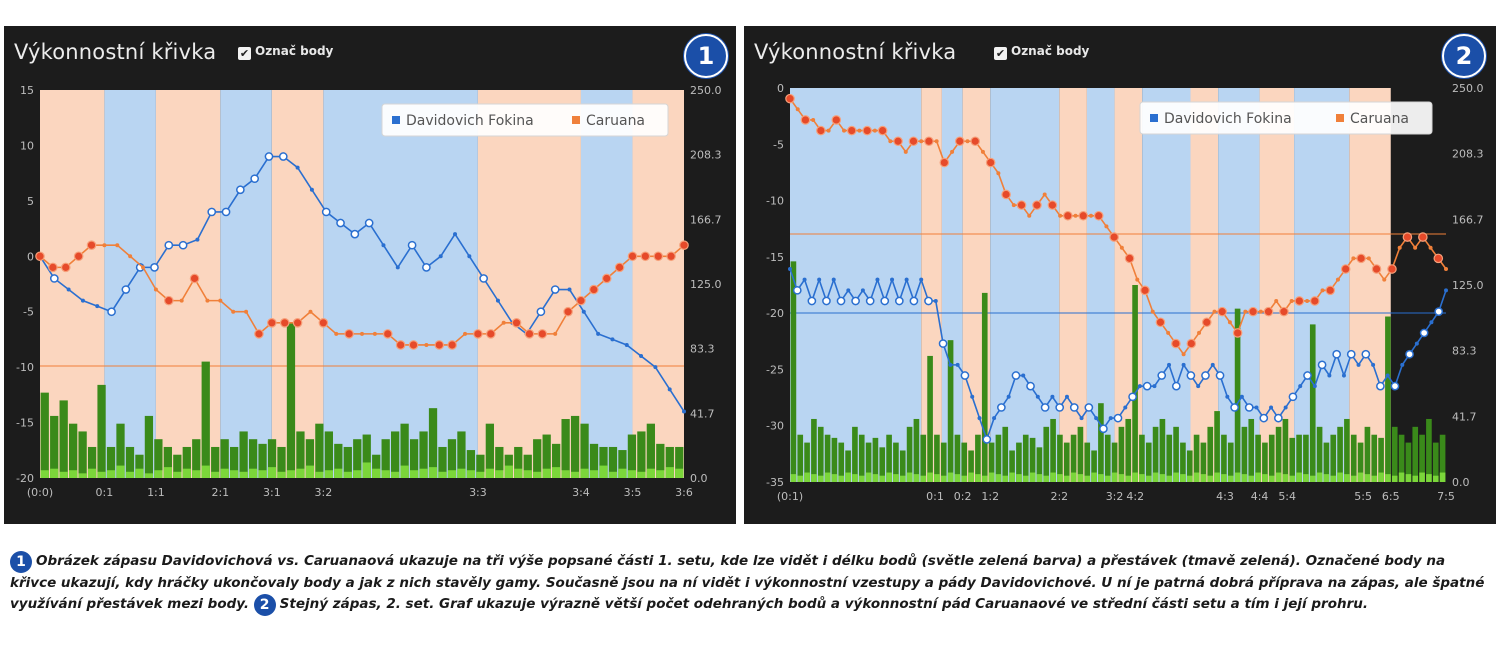 Image resolution: width=1500 pixels, height=646 pixels. What do you see at coordinates (775, 313) in the screenshot?
I see `left-axis-tick: -20` at bounding box center [775, 313].